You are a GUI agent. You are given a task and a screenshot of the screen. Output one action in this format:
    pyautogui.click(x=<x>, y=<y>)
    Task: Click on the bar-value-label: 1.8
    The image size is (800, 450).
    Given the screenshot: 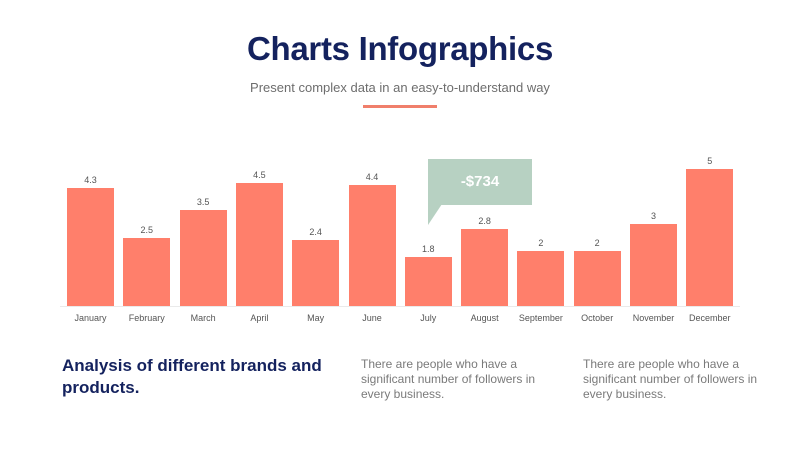 What is the action you would take?
    pyautogui.click(x=428, y=248)
    